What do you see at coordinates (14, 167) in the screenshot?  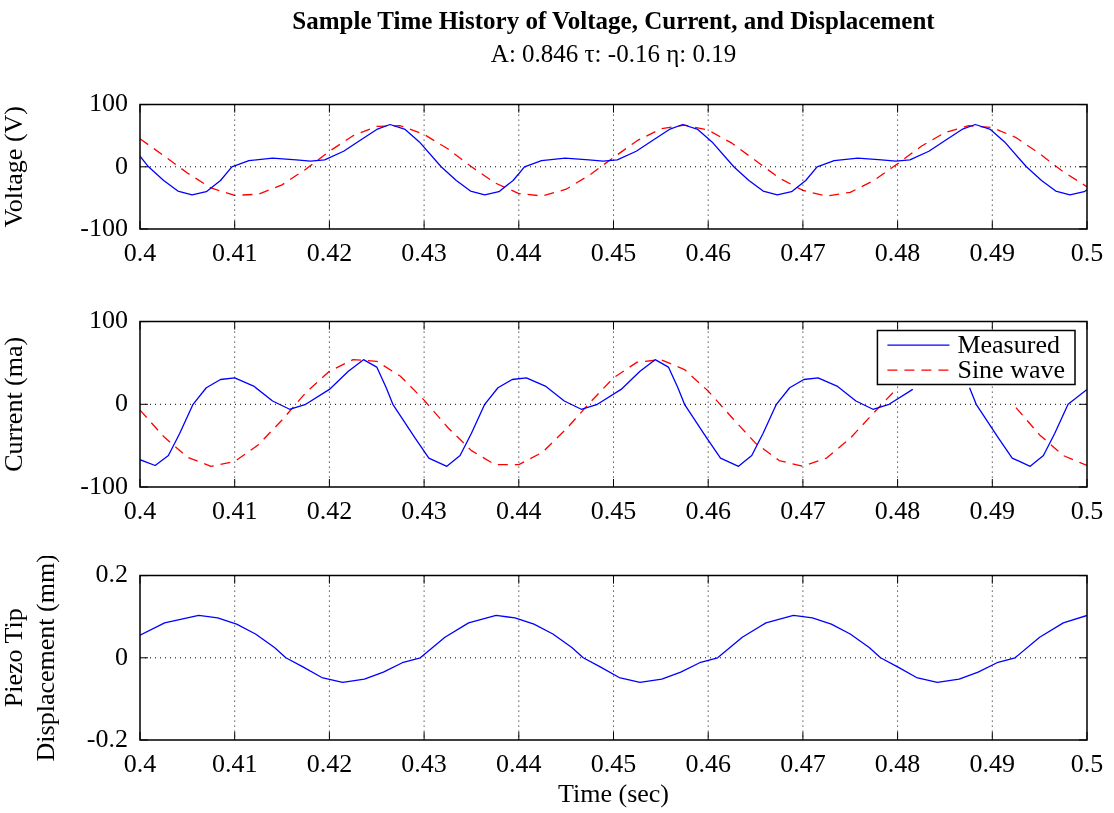 I see `y-axis-title: Voltage (V)` at bounding box center [14, 167].